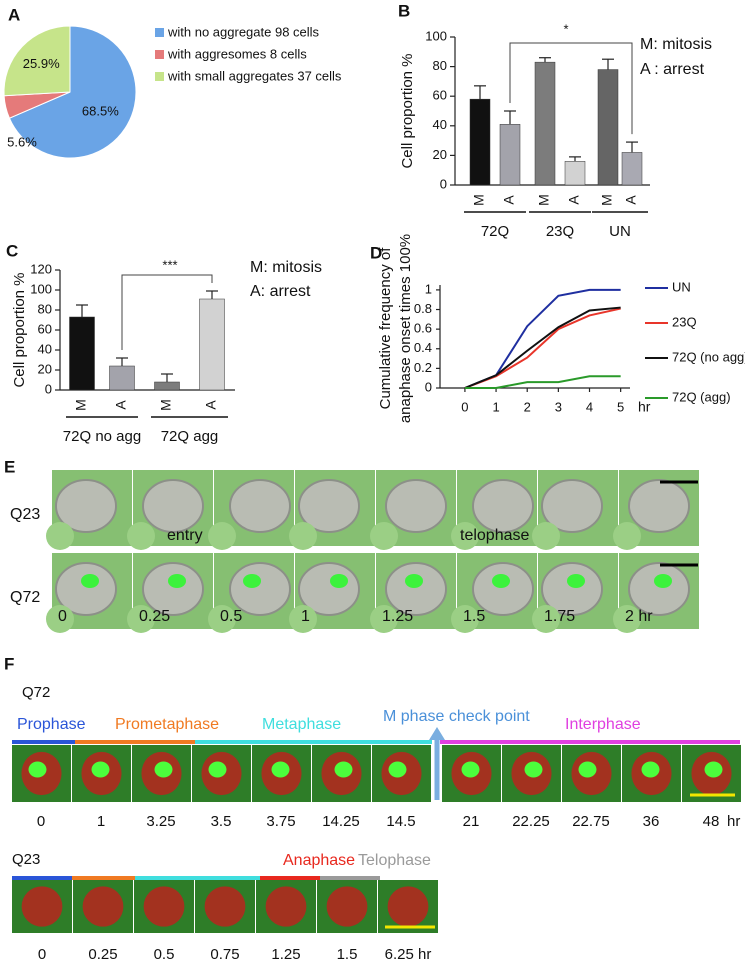  What do you see at coordinates (385, 328) in the screenshot?
I see `y-axis-label: Cumulative frequency of` at bounding box center [385, 328].